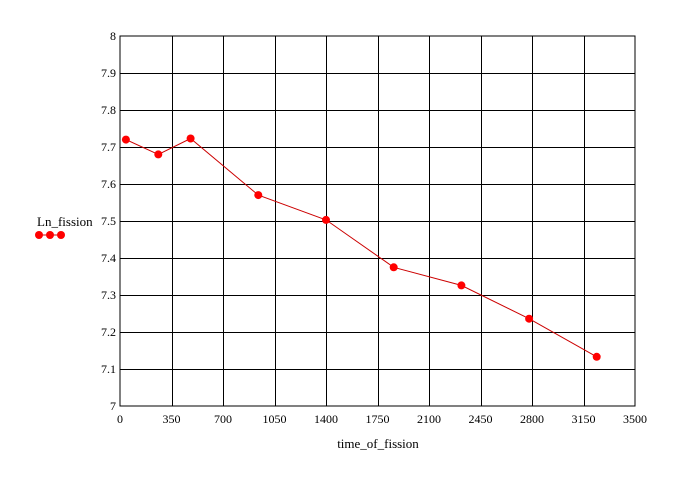 This screenshot has height=480, width=687. I want to click on y-tick-label: 7.2, so click(108, 332).